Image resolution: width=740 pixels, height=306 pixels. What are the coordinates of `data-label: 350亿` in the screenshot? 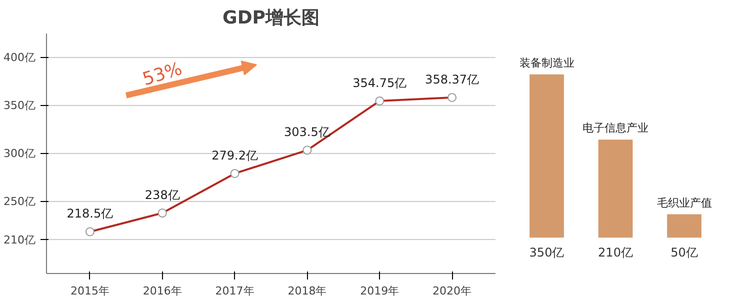 It's located at (546, 253).